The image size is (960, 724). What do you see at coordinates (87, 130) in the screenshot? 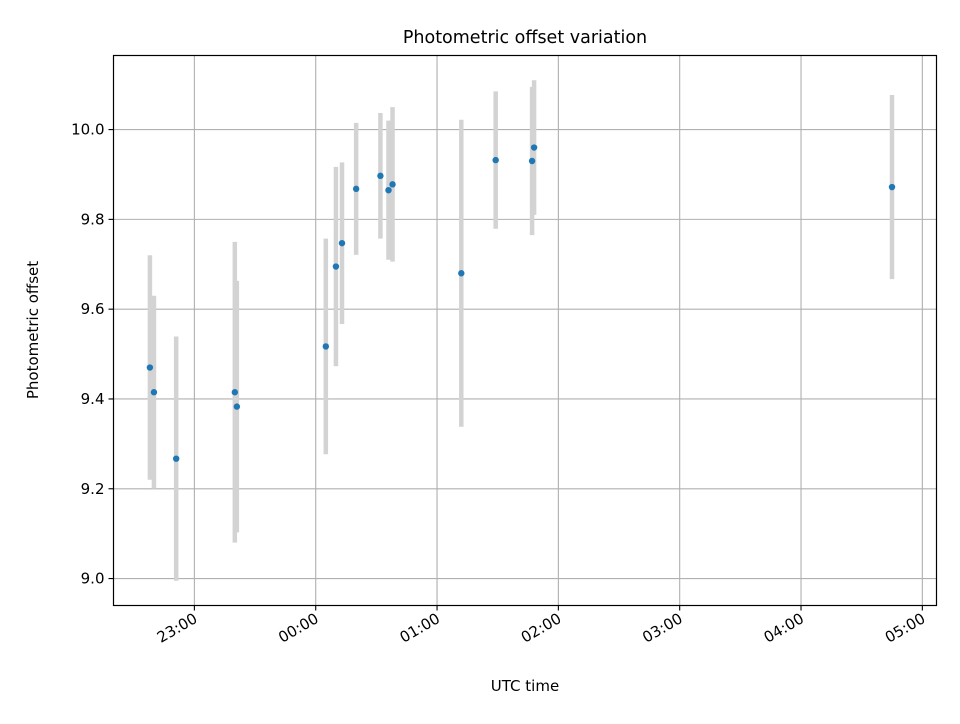
I see `y-tick-label: 10.0` at bounding box center [87, 130].